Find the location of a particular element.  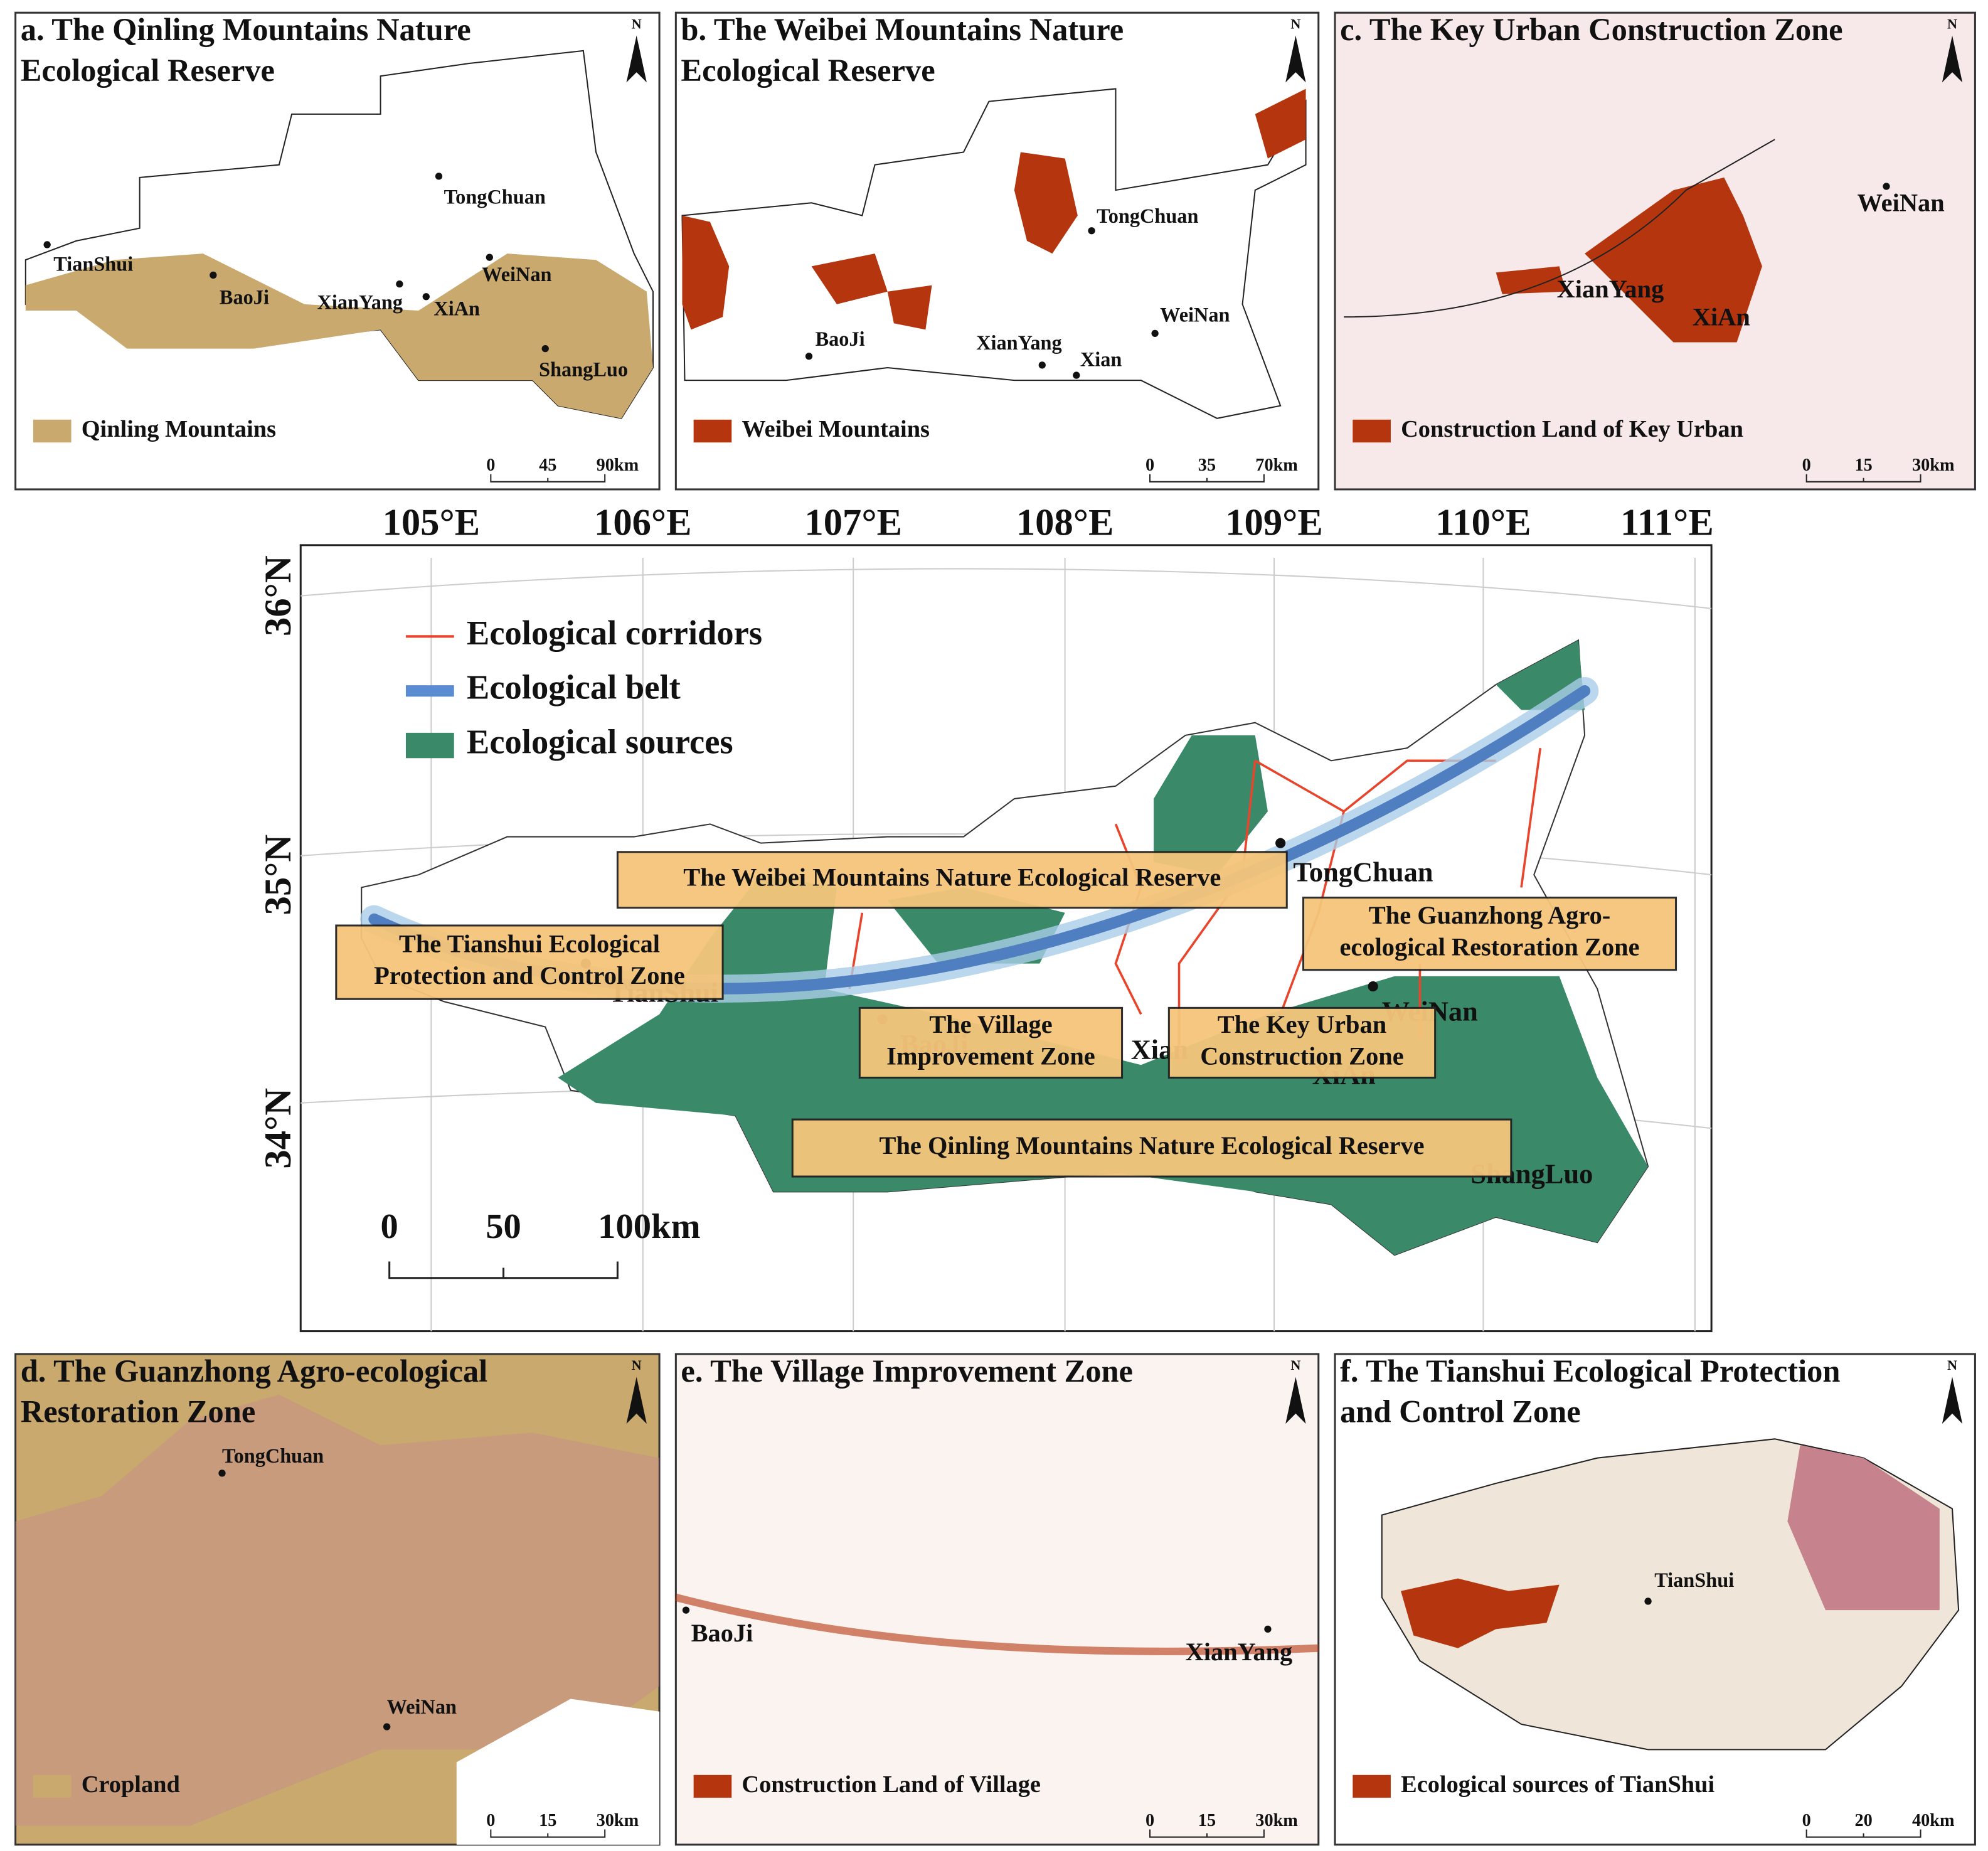

legend-label: Weibei Mountains is located at coordinates (836, 429).